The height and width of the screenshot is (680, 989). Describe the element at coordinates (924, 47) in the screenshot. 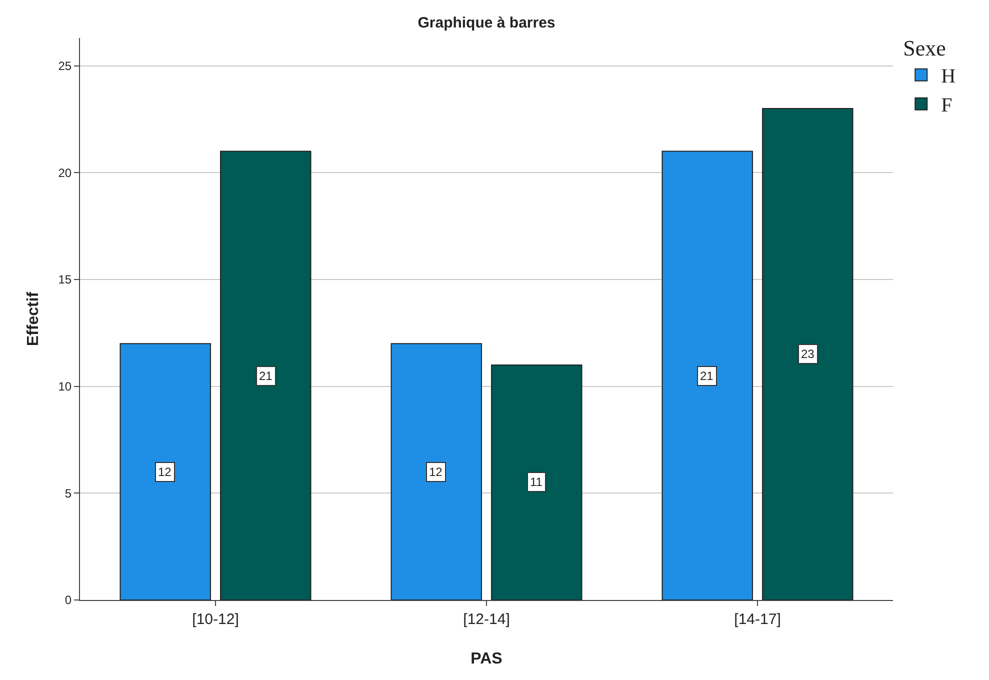

I see `legend-title: Sexe` at that location.